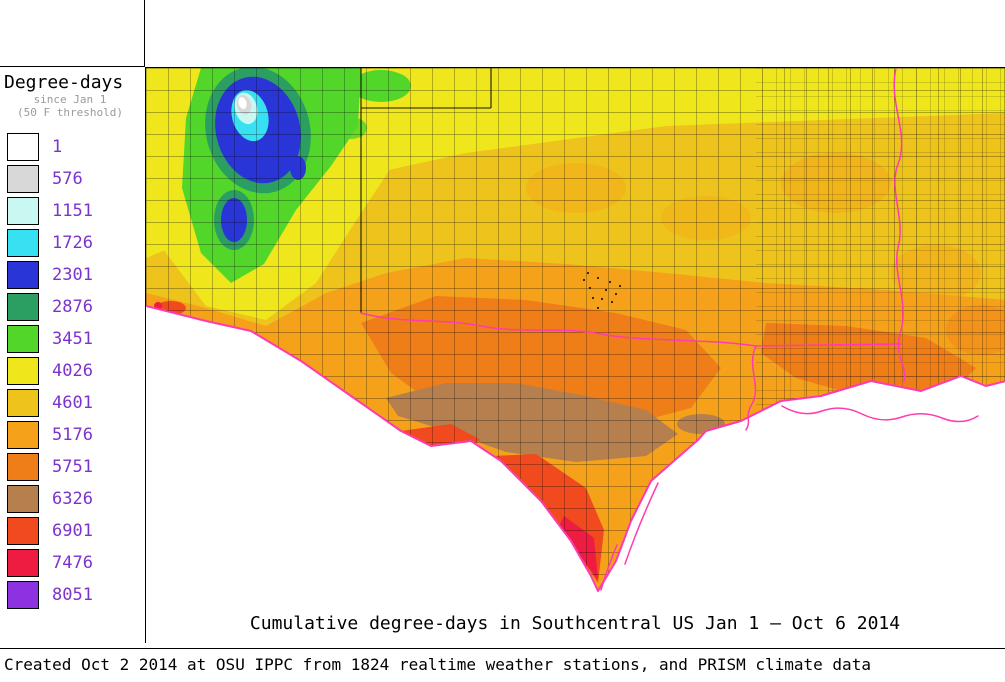 Image resolution: width=1005 pixels, height=682 pixels. What do you see at coordinates (72, 33) in the screenshot?
I see `topleft-spacer` at bounding box center [72, 33].